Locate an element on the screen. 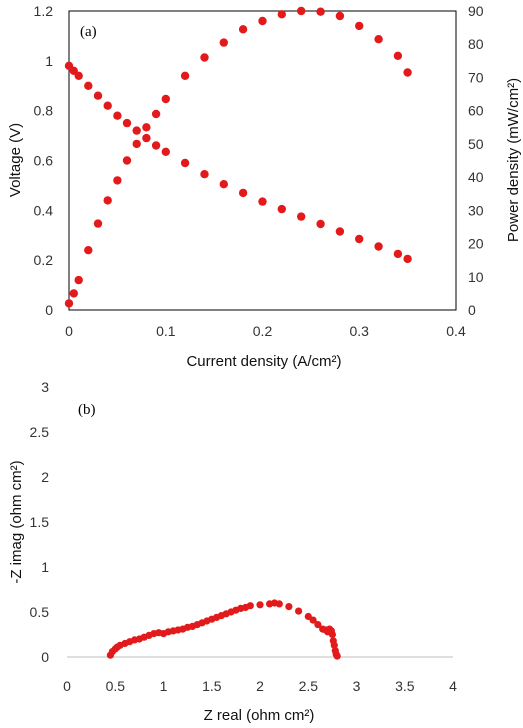 The height and width of the screenshot is (728, 523). y-tick-label-b: 1 is located at coordinates (45, 567).